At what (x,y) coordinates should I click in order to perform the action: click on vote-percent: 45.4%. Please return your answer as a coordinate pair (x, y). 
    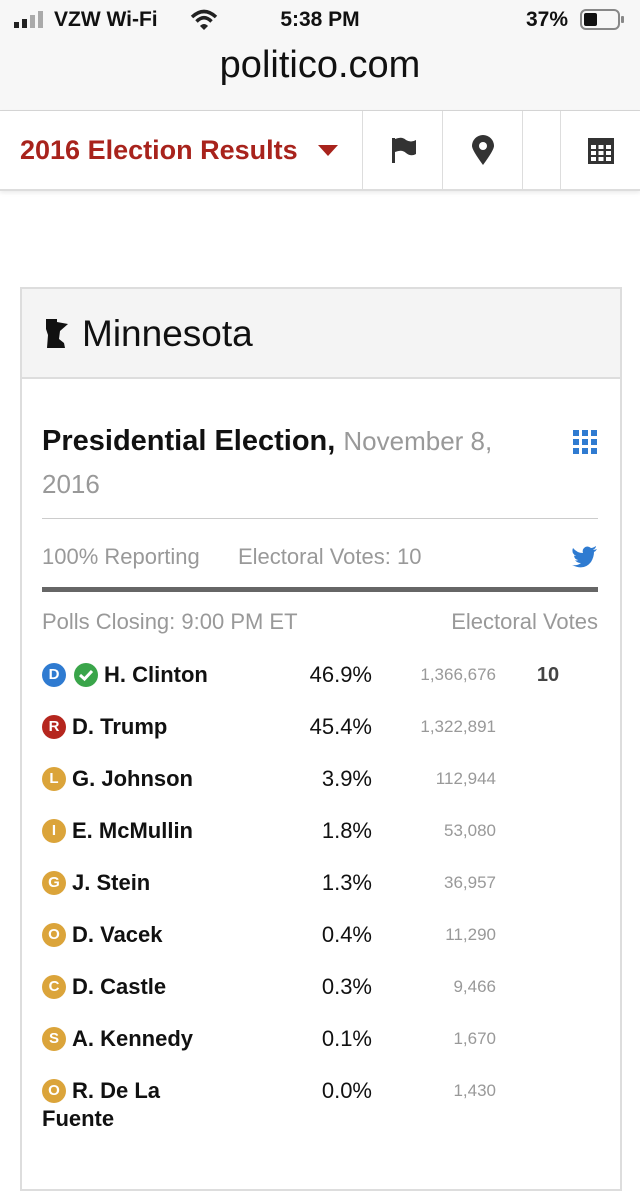
    Looking at the image, I should click on (340, 726).